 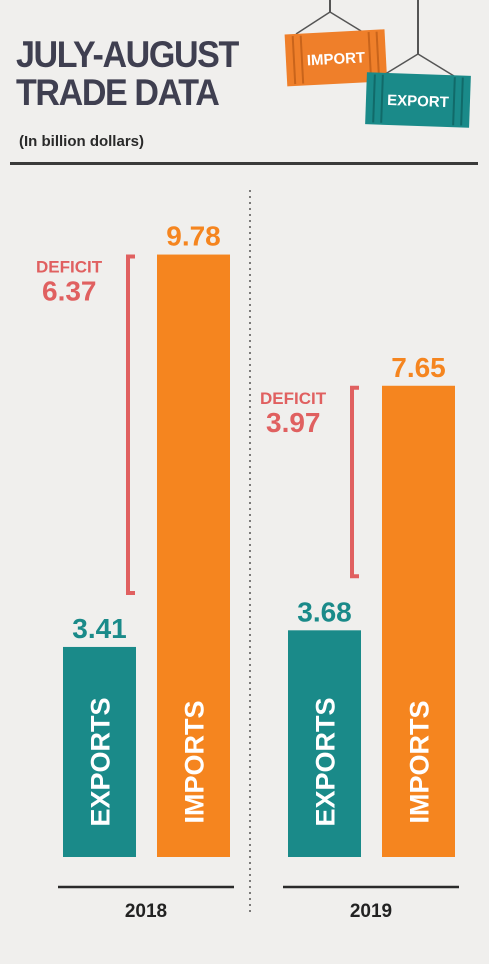 What do you see at coordinates (146, 911) in the screenshot?
I see `x-tick-label-2018: 2018` at bounding box center [146, 911].